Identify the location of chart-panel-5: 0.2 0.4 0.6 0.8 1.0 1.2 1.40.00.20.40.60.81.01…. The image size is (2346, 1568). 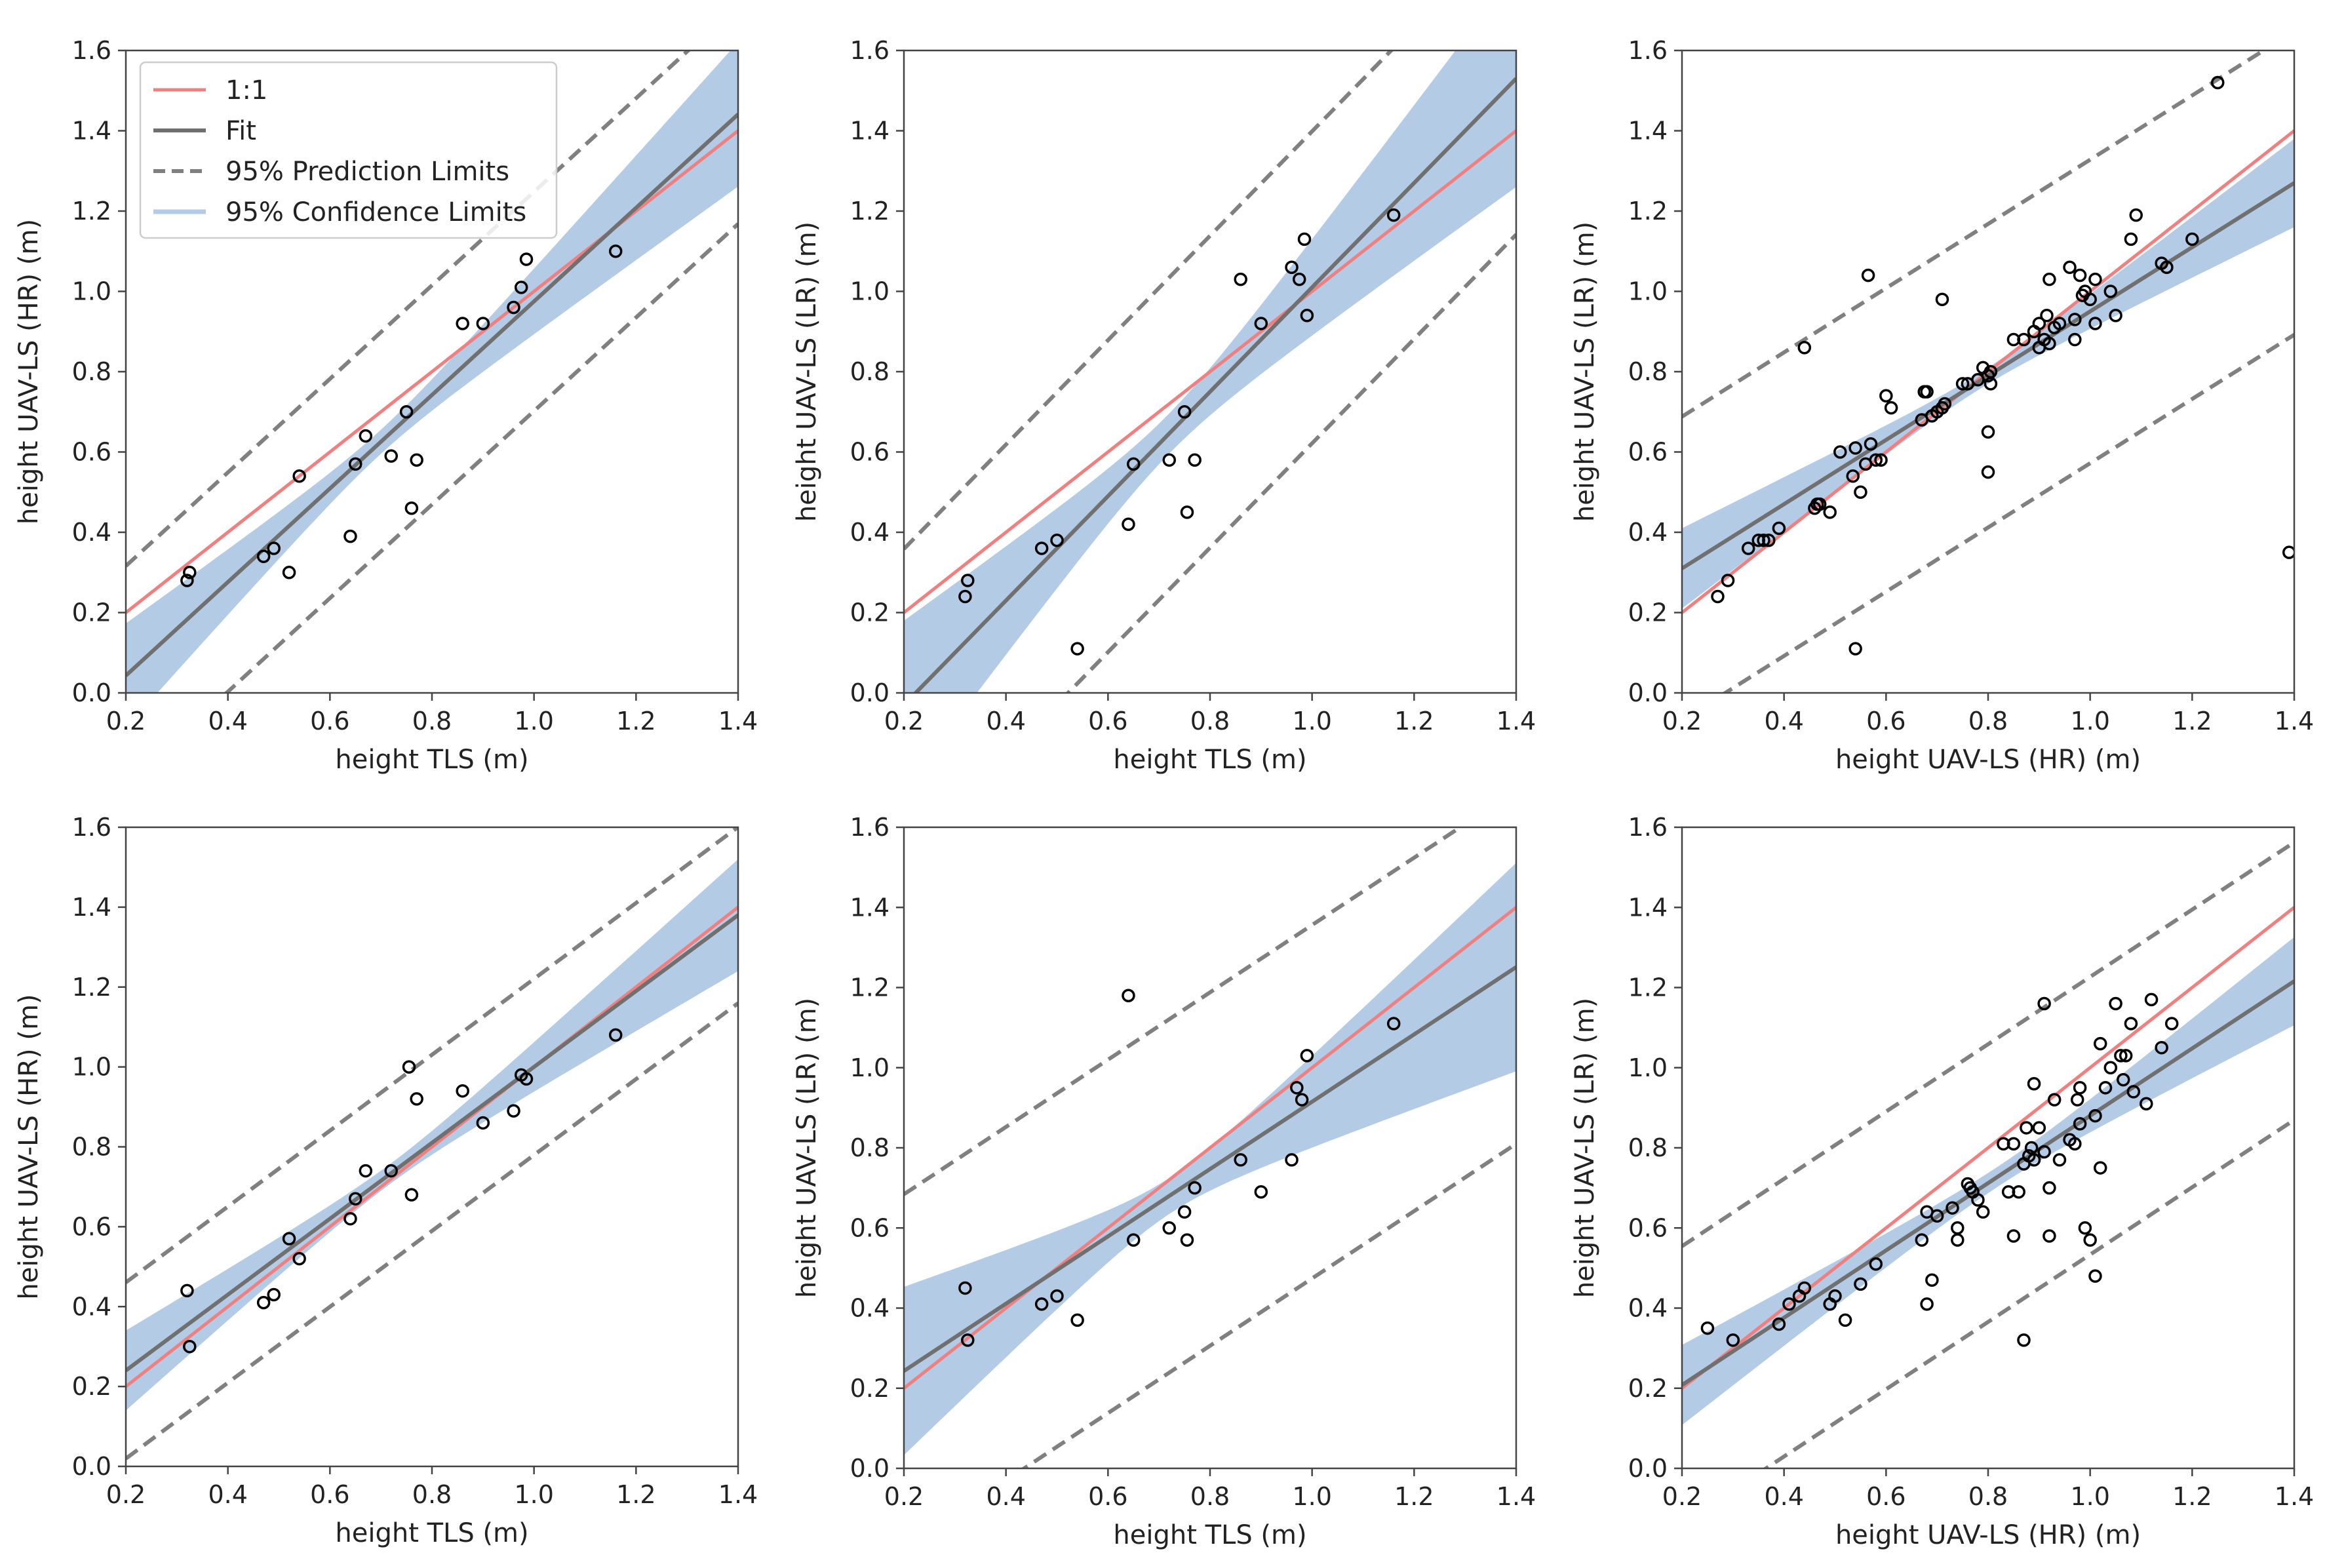
(1164, 1181).